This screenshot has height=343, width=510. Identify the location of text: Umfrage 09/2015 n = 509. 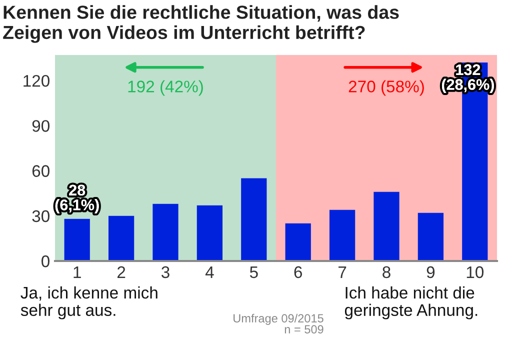
(279, 324).